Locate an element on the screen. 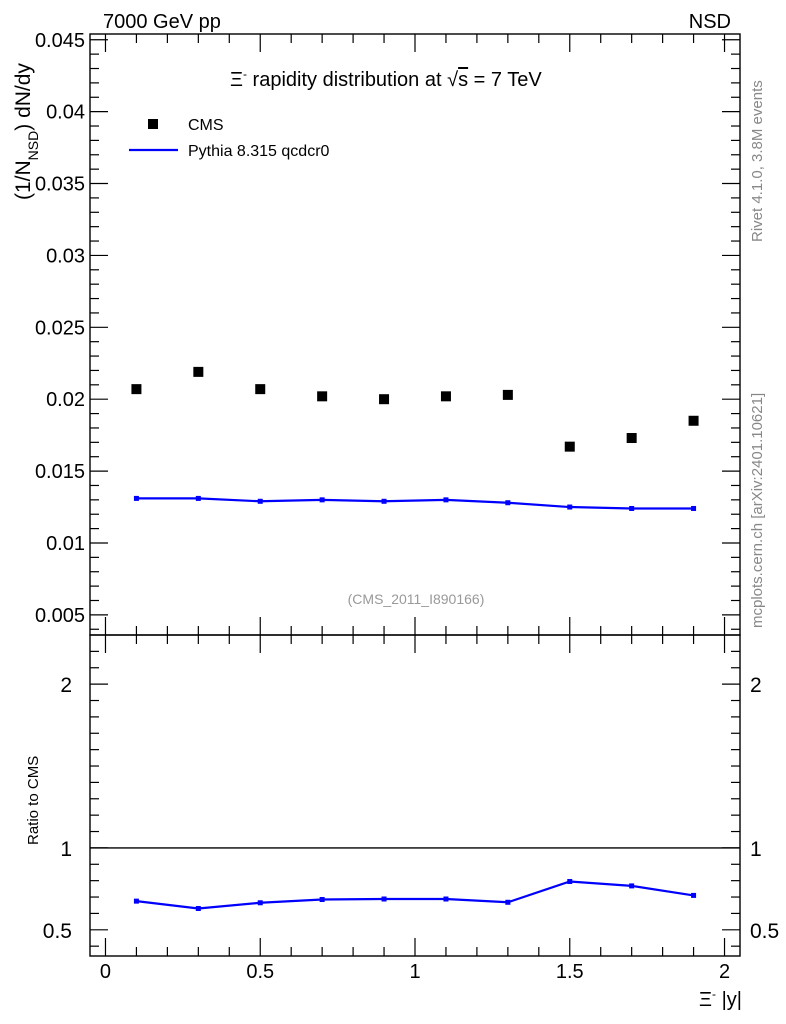 Image resolution: width=786 pixels, height=1024 pixels. ratio-data-layer is located at coordinates (415, 879).